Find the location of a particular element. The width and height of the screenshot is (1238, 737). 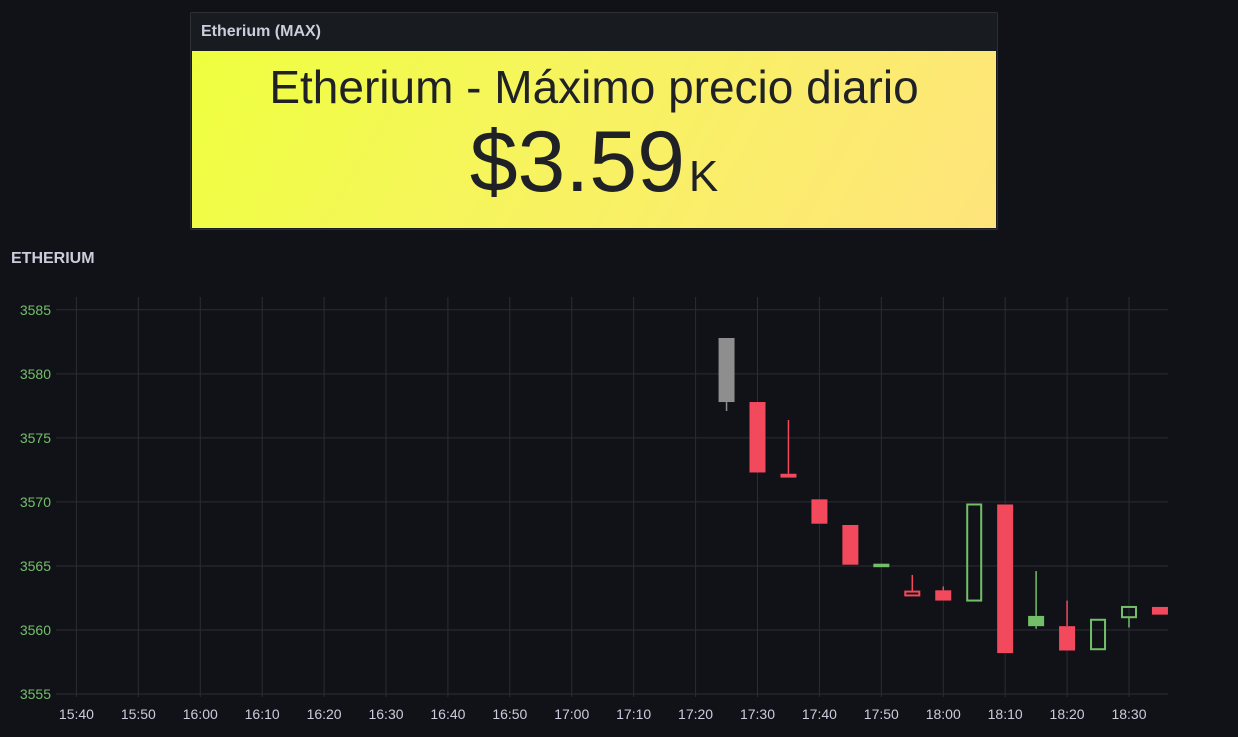

y-tick-label: 3565 is located at coordinates (35, 566).